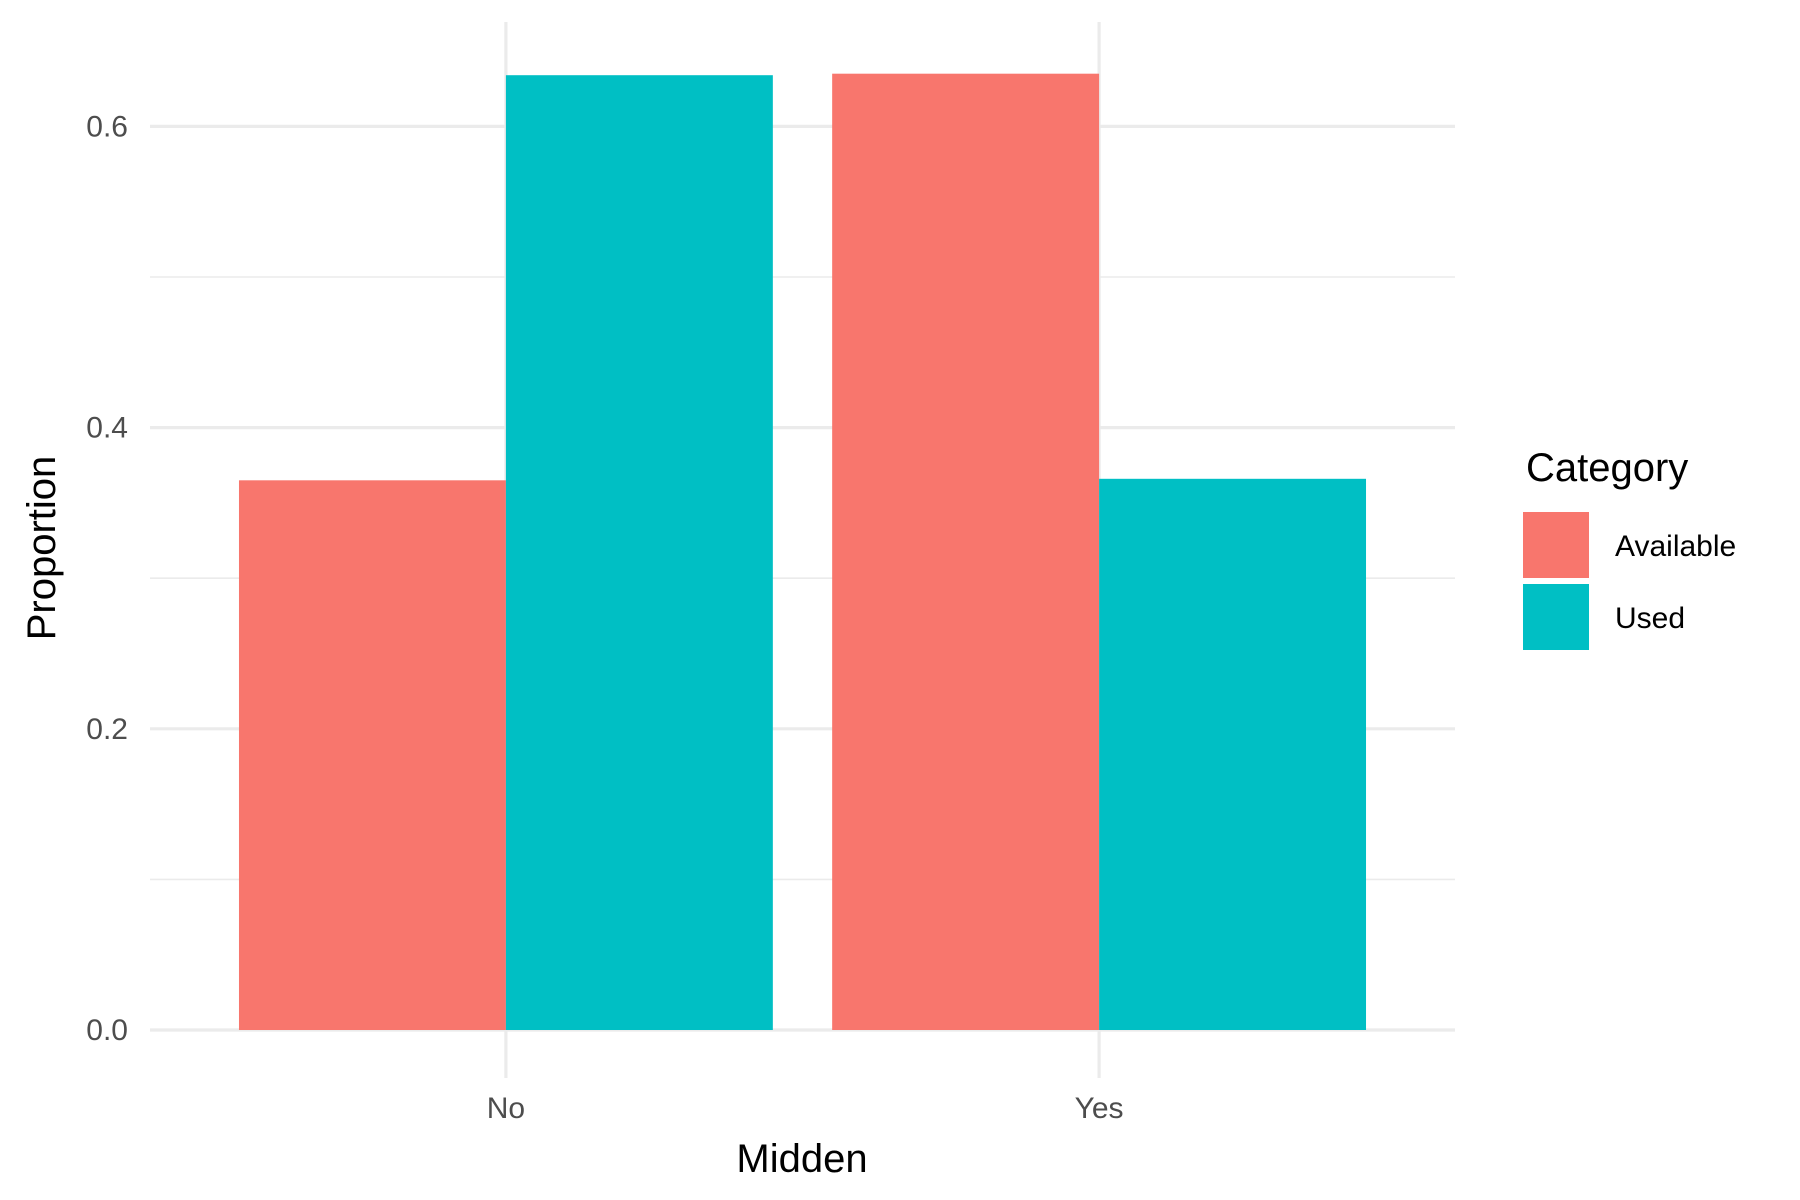 The height and width of the screenshot is (1200, 1800). What do you see at coordinates (805, 1108) in the screenshot?
I see `x-axis-ticks: No Yes` at bounding box center [805, 1108].